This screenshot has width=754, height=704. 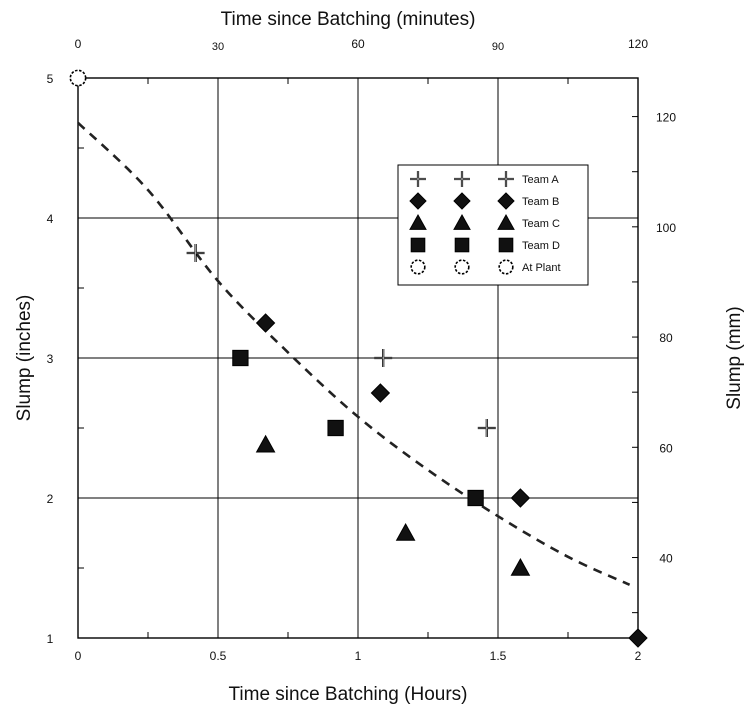 I want to click on x-axis-title: Time since Batching (Hours), so click(x=348, y=694).